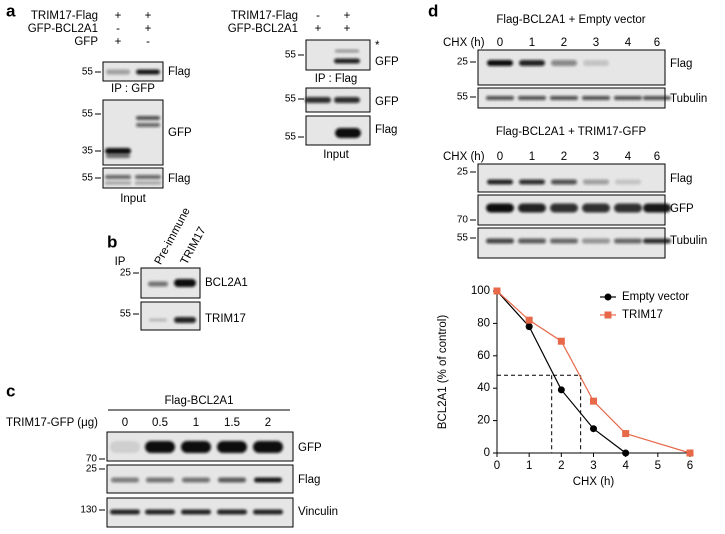  Describe the element at coordinates (196, 423) in the screenshot. I see `dose-value: 1` at that location.